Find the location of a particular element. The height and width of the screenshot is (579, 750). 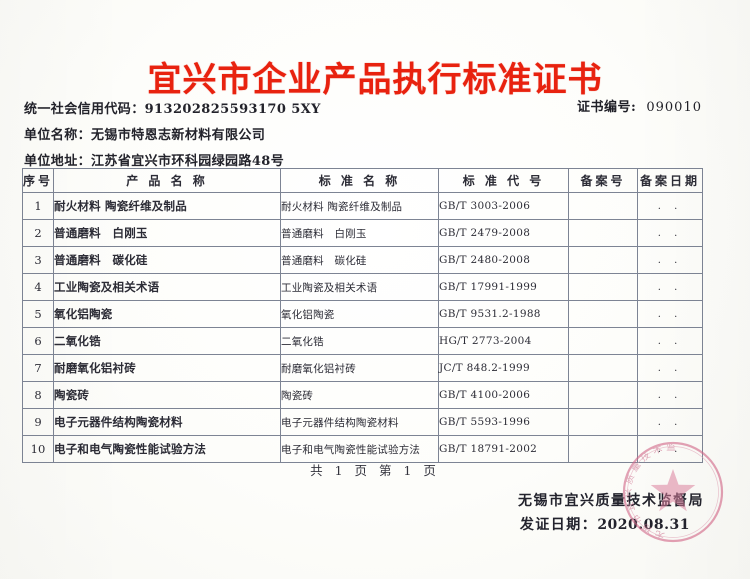

column-header-record-no: 备案号 is located at coordinates (603, 180).